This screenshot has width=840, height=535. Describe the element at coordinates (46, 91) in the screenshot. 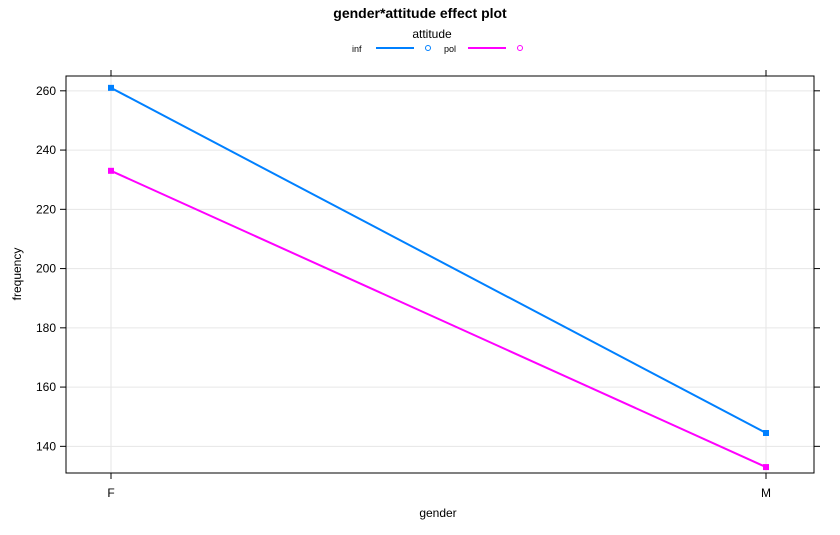

I see `y-tick-label: 260` at that location.